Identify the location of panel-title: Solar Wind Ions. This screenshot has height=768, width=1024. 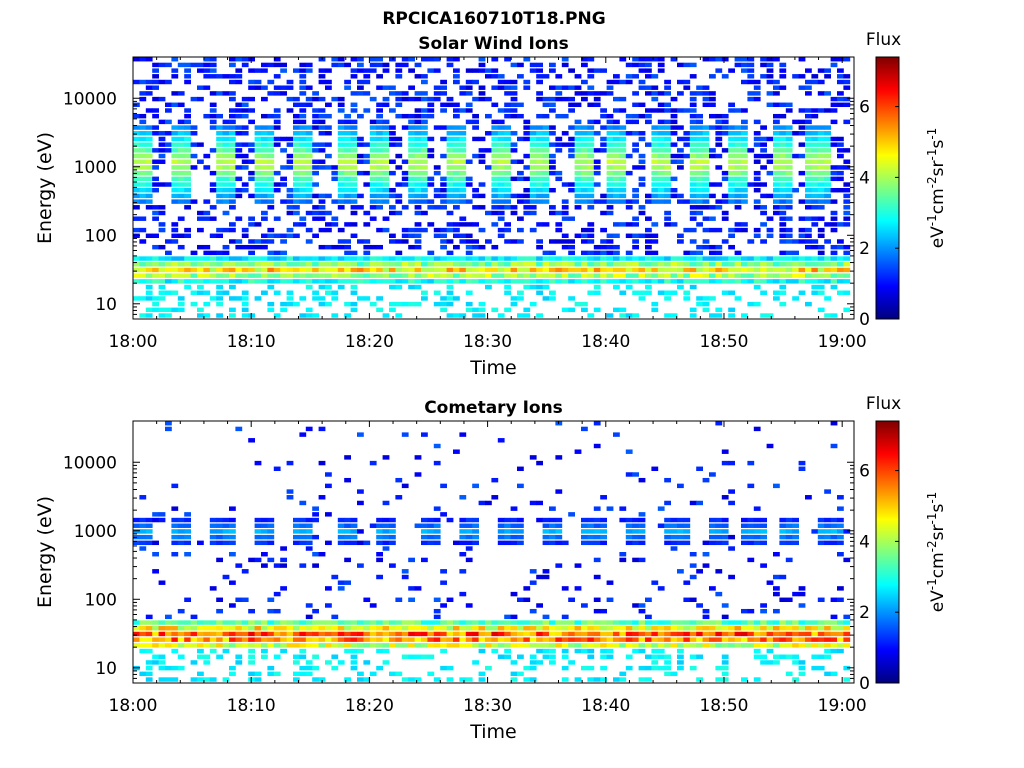
(493, 44).